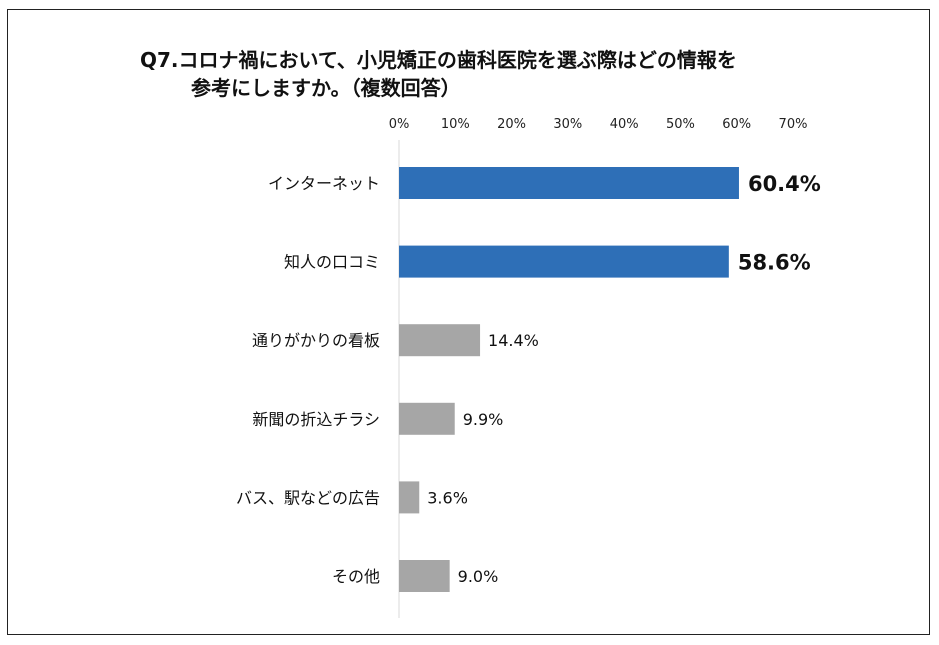  Describe the element at coordinates (483, 419) in the screenshot. I see `value-label: 9.9%` at that location.